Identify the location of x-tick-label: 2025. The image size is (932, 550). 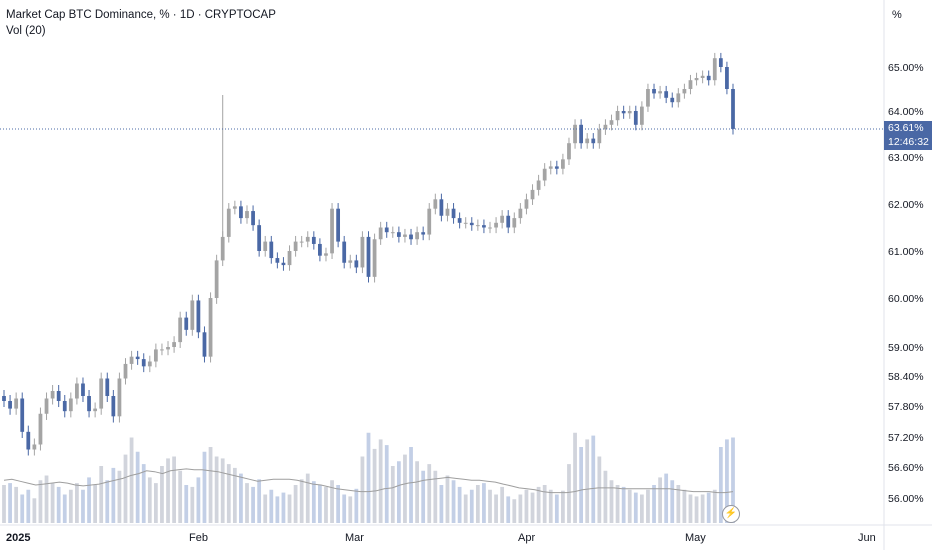
(18, 538).